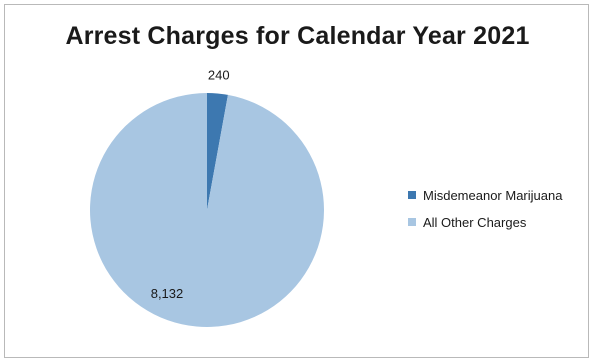 Image resolution: width=595 pixels, height=364 pixels. Describe the element at coordinates (475, 222) in the screenshot. I see `legend-label-all-other-charges: All Other Charges` at that location.